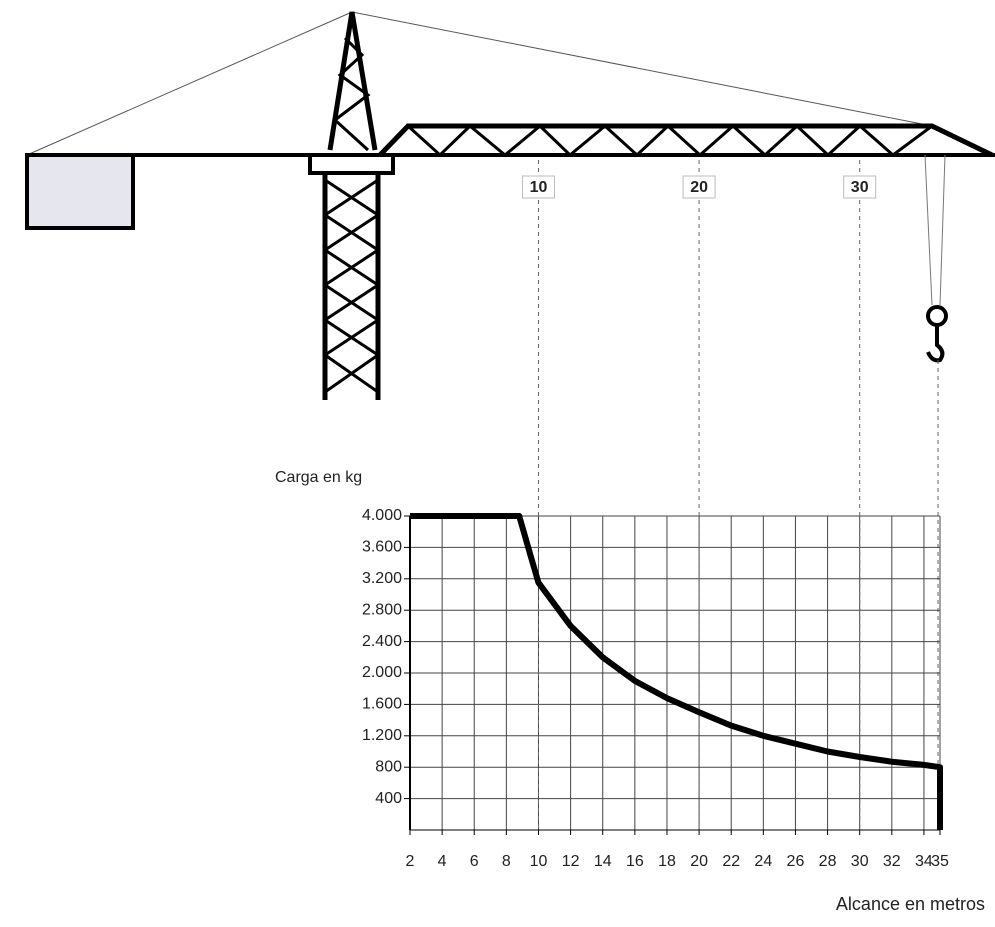  What do you see at coordinates (382, 609) in the screenshot?
I see `y-tick-label: 2.800` at bounding box center [382, 609].